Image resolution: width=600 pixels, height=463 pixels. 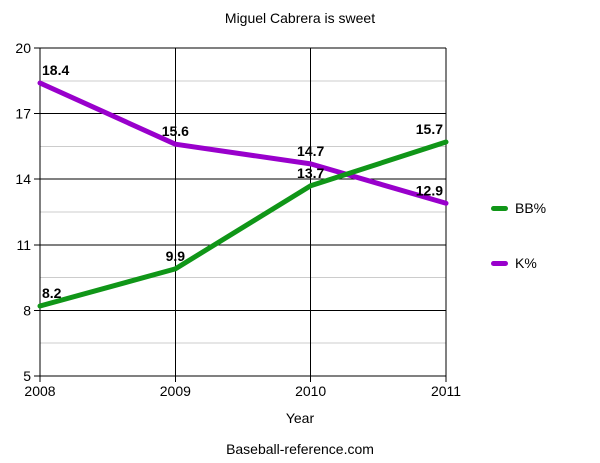 What do you see at coordinates (429, 190) in the screenshot?
I see `data-label: 12.9` at bounding box center [429, 190].